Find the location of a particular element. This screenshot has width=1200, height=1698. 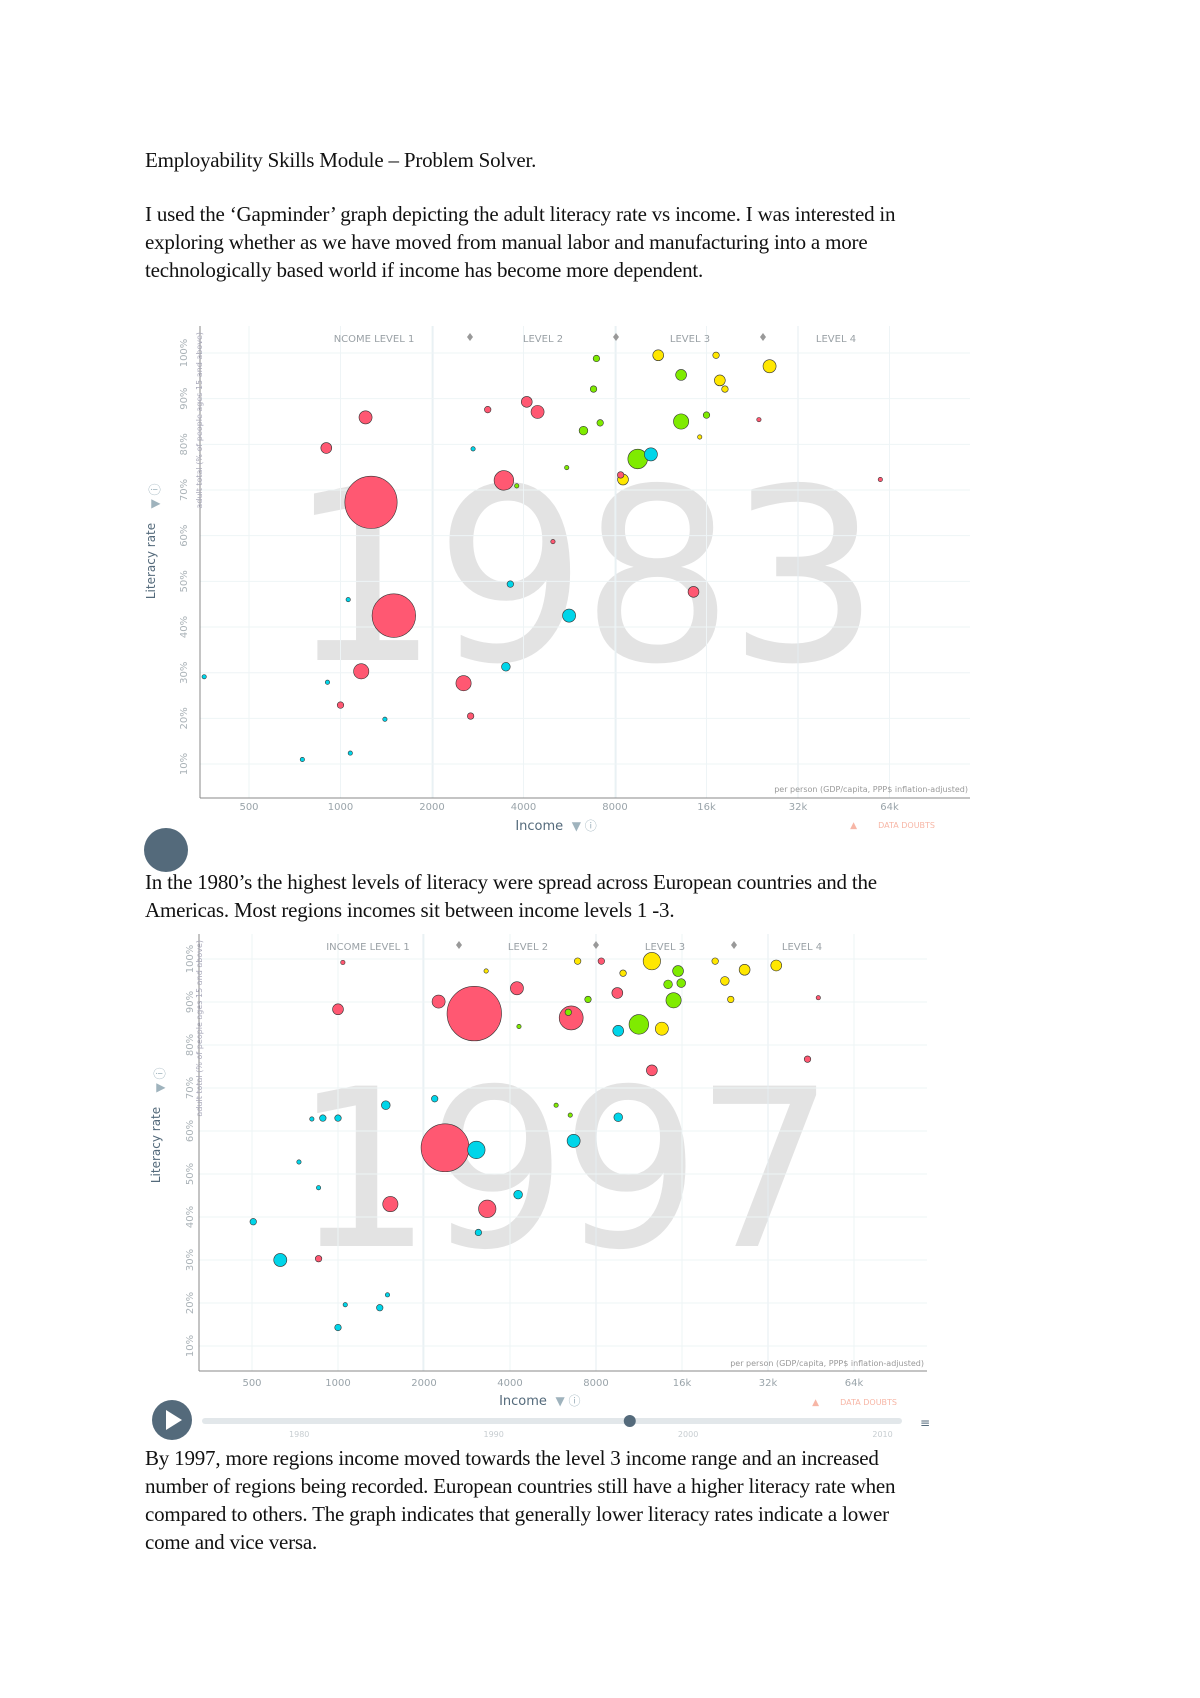

timeline-handle is located at coordinates (629, 1421).